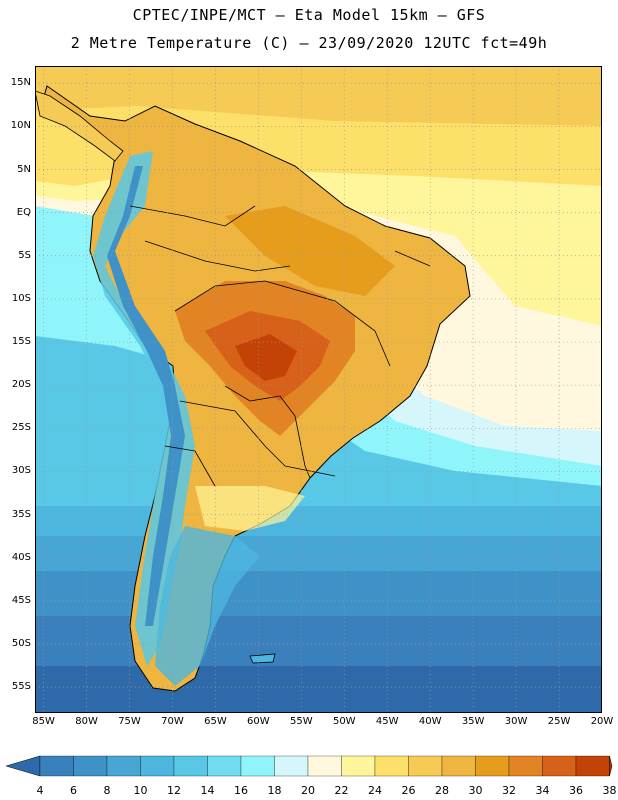  Describe the element at coordinates (21, 600) in the screenshot. I see `lat-tick-label: 45S` at that location.